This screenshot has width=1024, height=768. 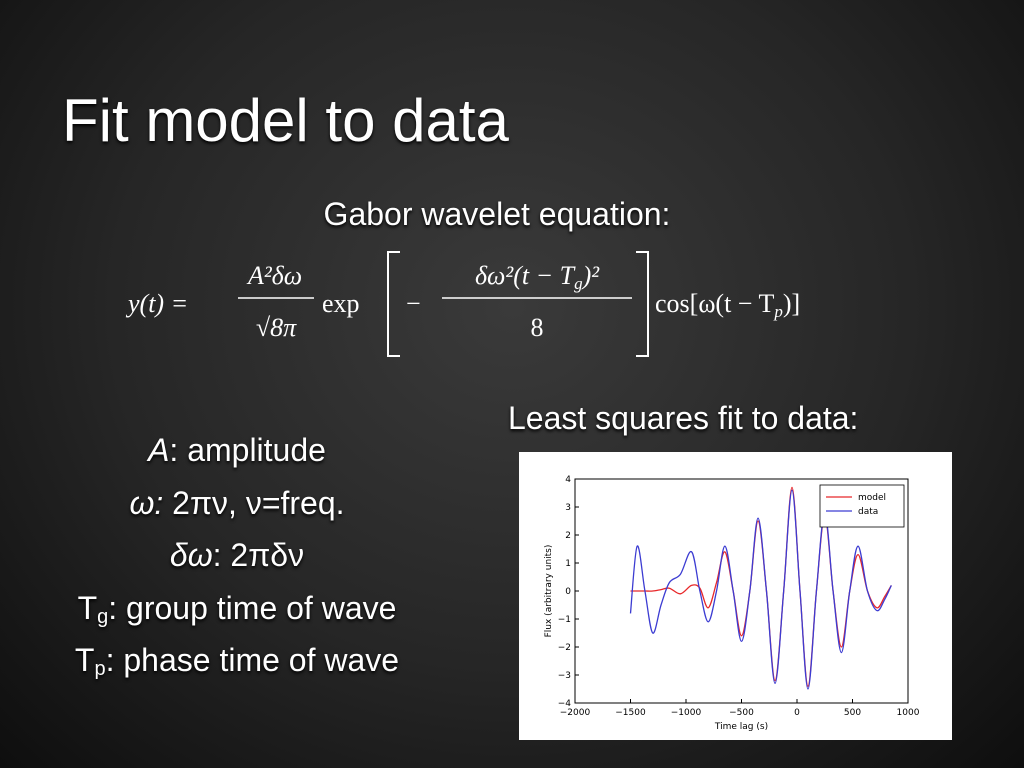 I want to click on legend-label: model, so click(x=872, y=498).